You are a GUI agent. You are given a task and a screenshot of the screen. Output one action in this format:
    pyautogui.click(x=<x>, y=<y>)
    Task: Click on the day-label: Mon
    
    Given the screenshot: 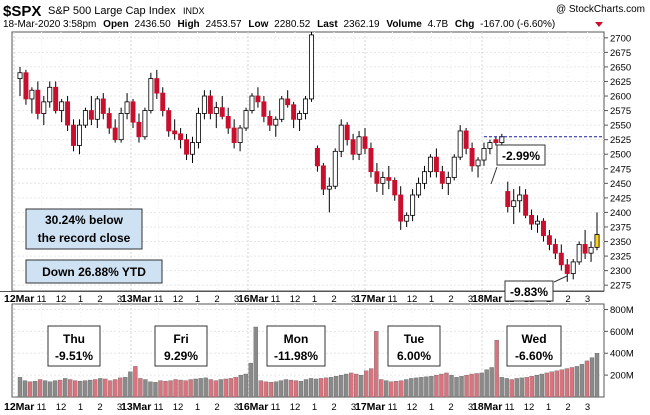 What is the action you would take?
    pyautogui.click(x=296, y=339)
    